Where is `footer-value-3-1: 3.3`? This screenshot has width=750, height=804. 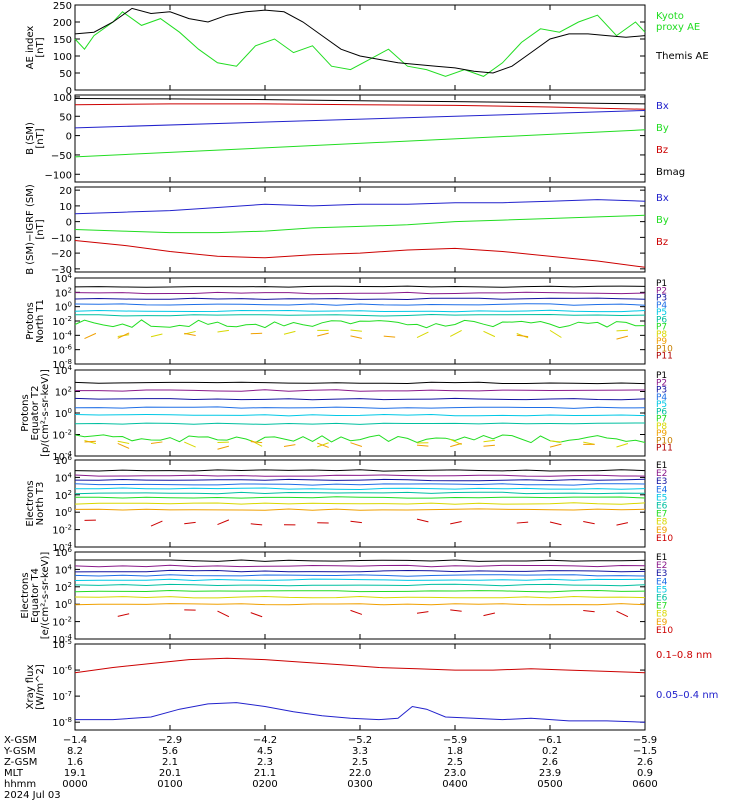
footer-value-3-1: 3.3 is located at coordinates (360, 751).